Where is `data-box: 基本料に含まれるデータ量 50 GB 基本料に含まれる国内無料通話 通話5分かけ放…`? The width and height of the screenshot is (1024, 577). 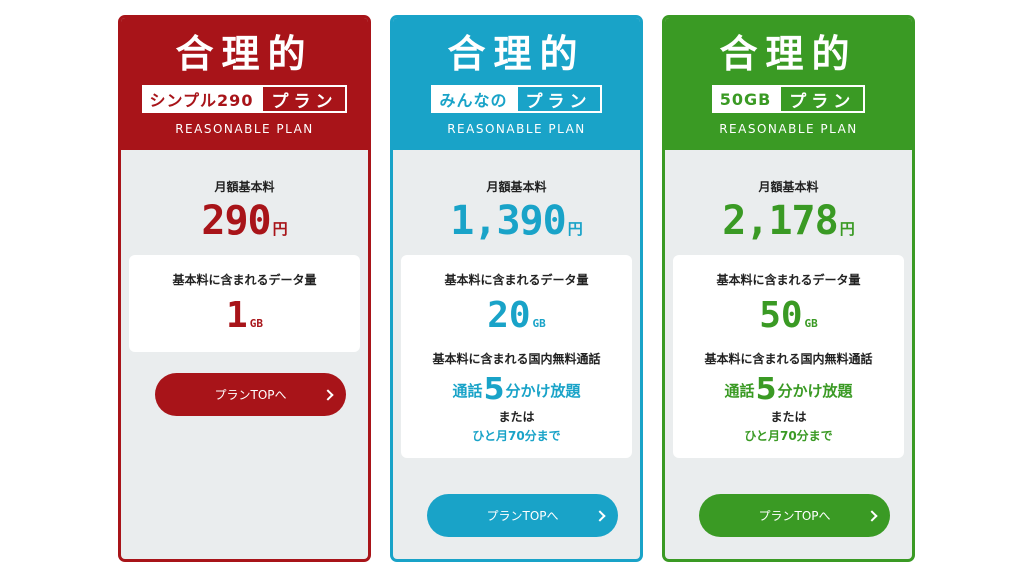 data-box: 基本料に含まれるデータ量 50 GB 基本料に含まれる国内無料通話 通話5分かけ放… is located at coordinates (788, 356).